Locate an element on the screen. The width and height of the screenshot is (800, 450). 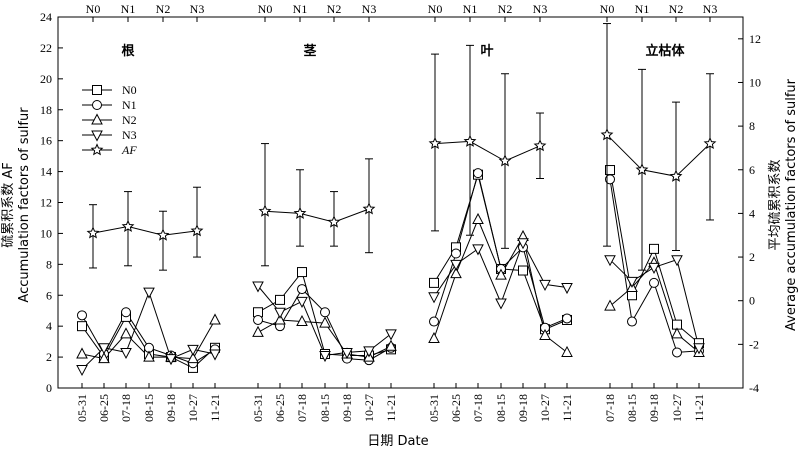
y-axis-left-title-line1: 硫累积系数 AF is located at coordinates (8, 205).